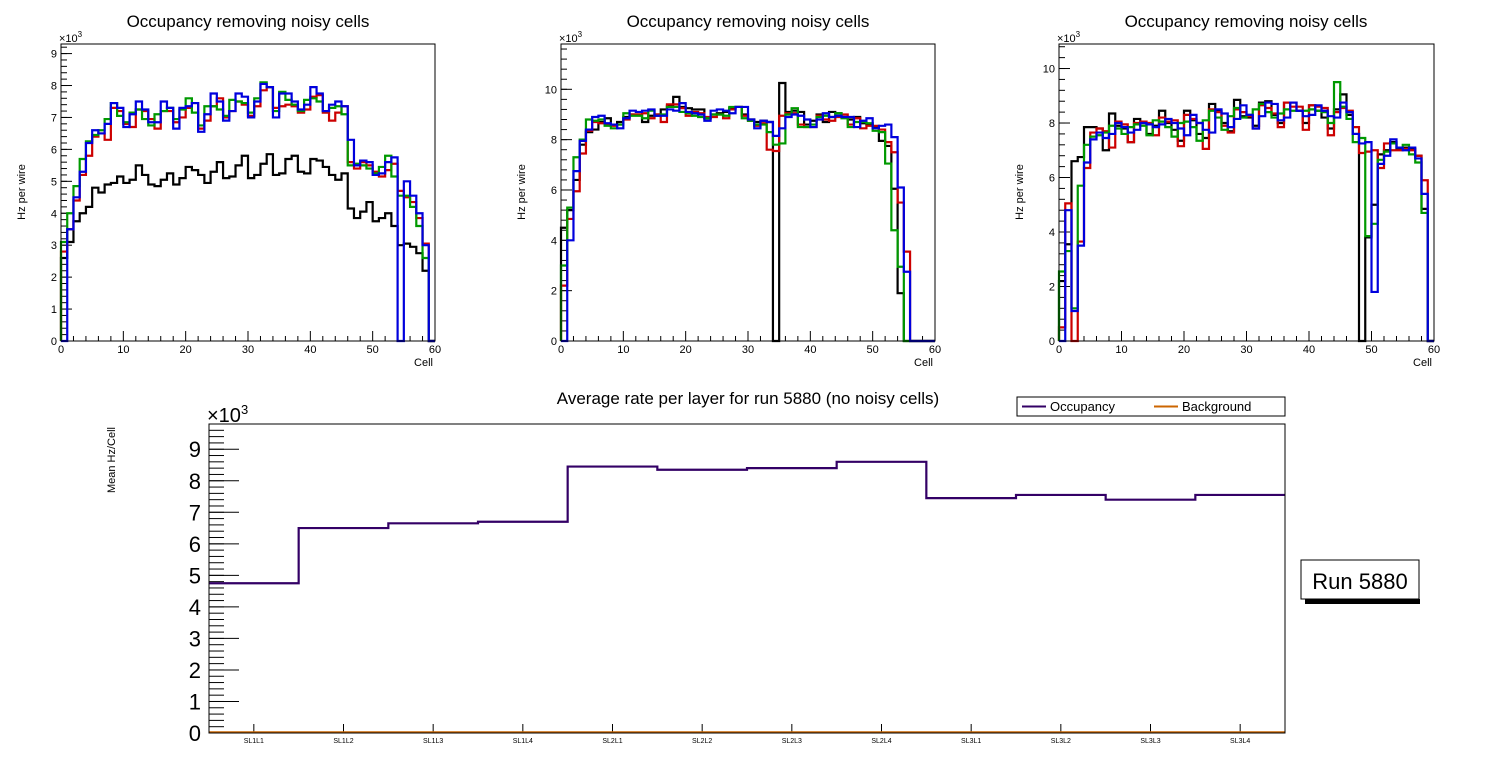 This screenshot has height=772, width=1496. Describe the element at coordinates (702, 741) in the screenshot. I see `x-category-label: SL2L2` at that location.